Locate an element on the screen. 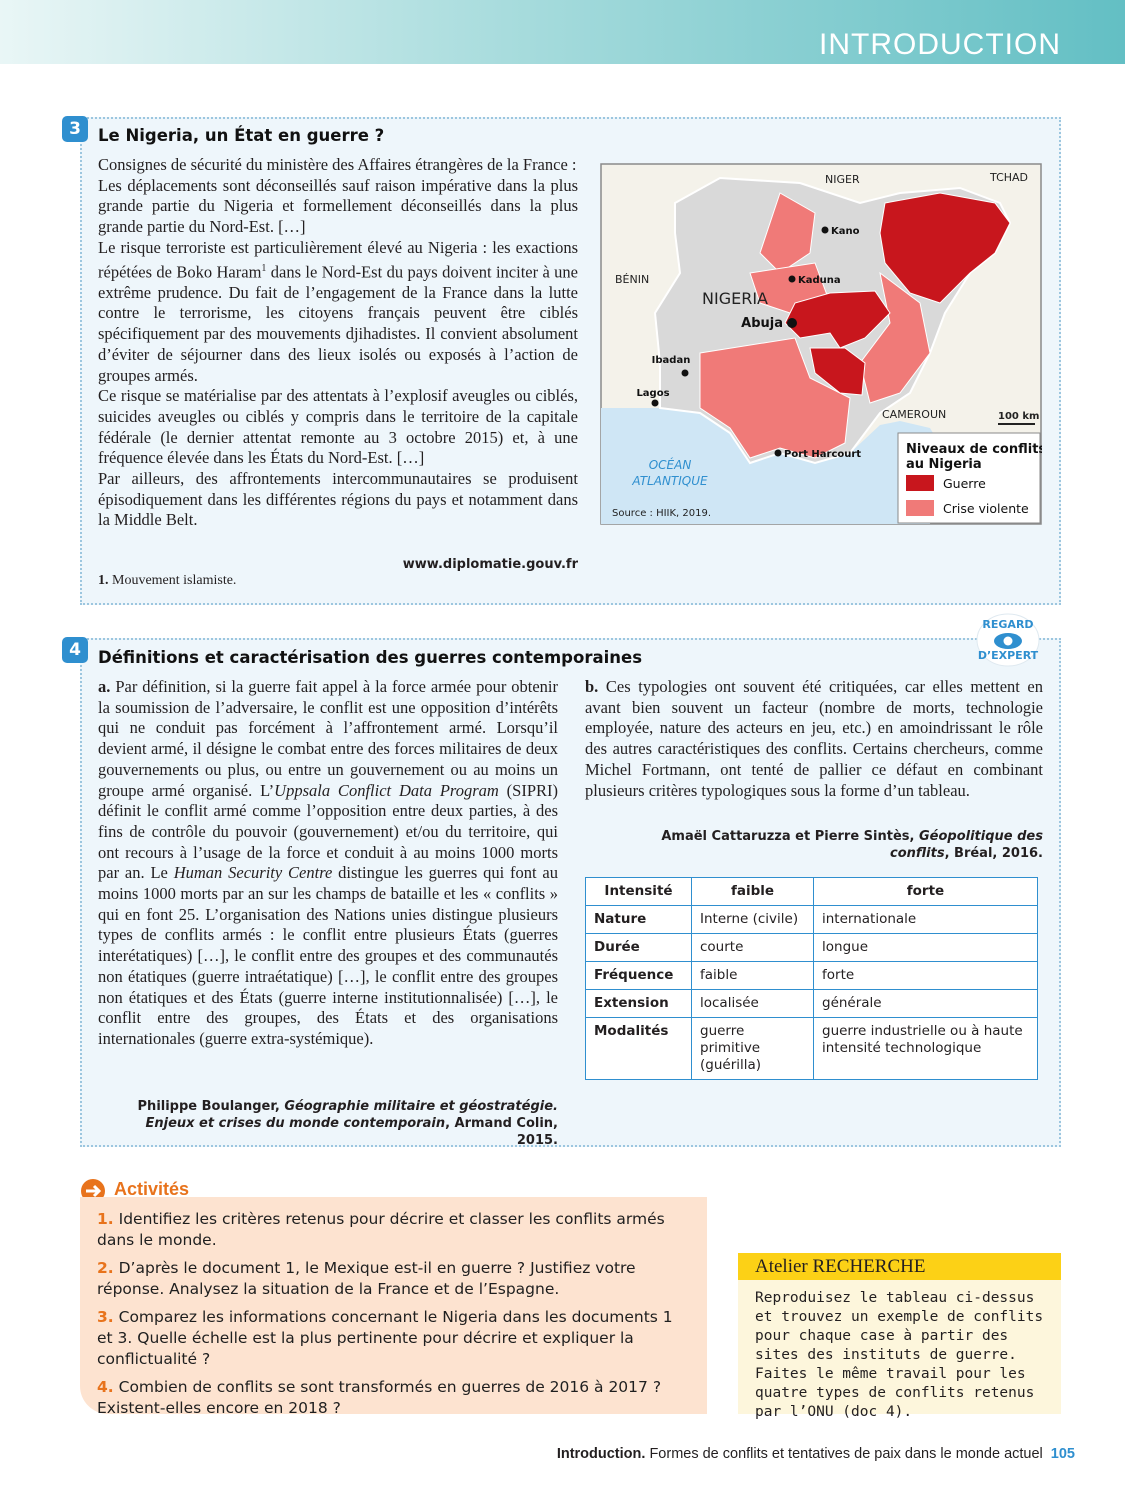  table-row: Nature Interne (civile) internationale is located at coordinates (811, 919).